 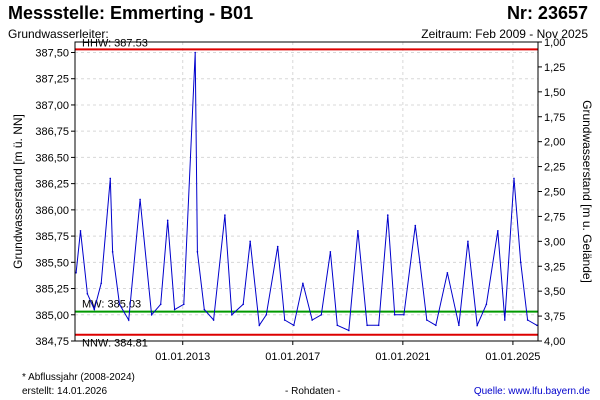 I want to click on y-tick-label-right: 3,75, so click(x=554, y=317).